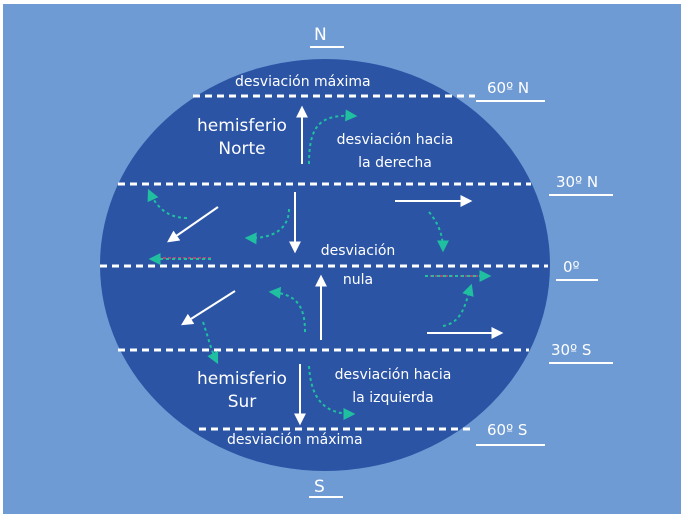 The width and height of the screenshot is (687, 519). What do you see at coordinates (208, 308) in the screenshot?
I see `arrow-sw-diagonal` at bounding box center [208, 308].